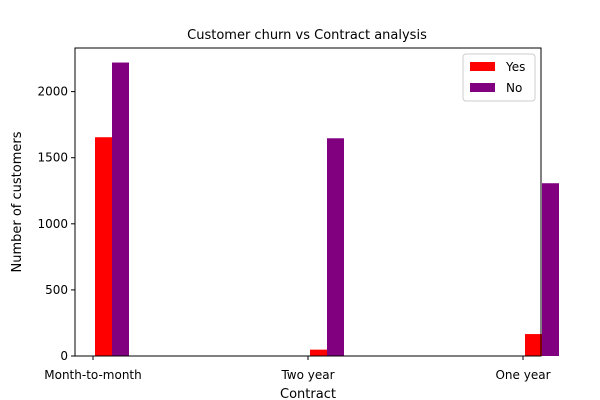  What do you see at coordinates (17, 201) in the screenshot?
I see `y-axis-label: Number of customers` at bounding box center [17, 201].